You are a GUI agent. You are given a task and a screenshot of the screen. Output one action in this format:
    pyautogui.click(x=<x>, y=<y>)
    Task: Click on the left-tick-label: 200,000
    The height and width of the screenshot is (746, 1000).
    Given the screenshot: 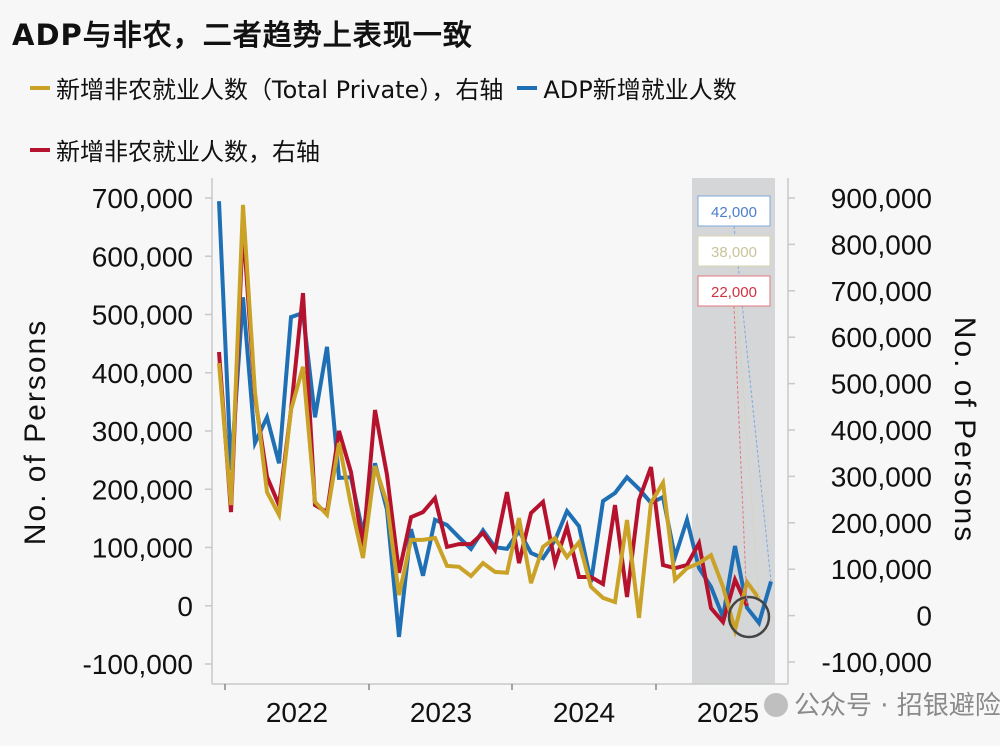 What is the action you would take?
    pyautogui.click(x=142, y=489)
    